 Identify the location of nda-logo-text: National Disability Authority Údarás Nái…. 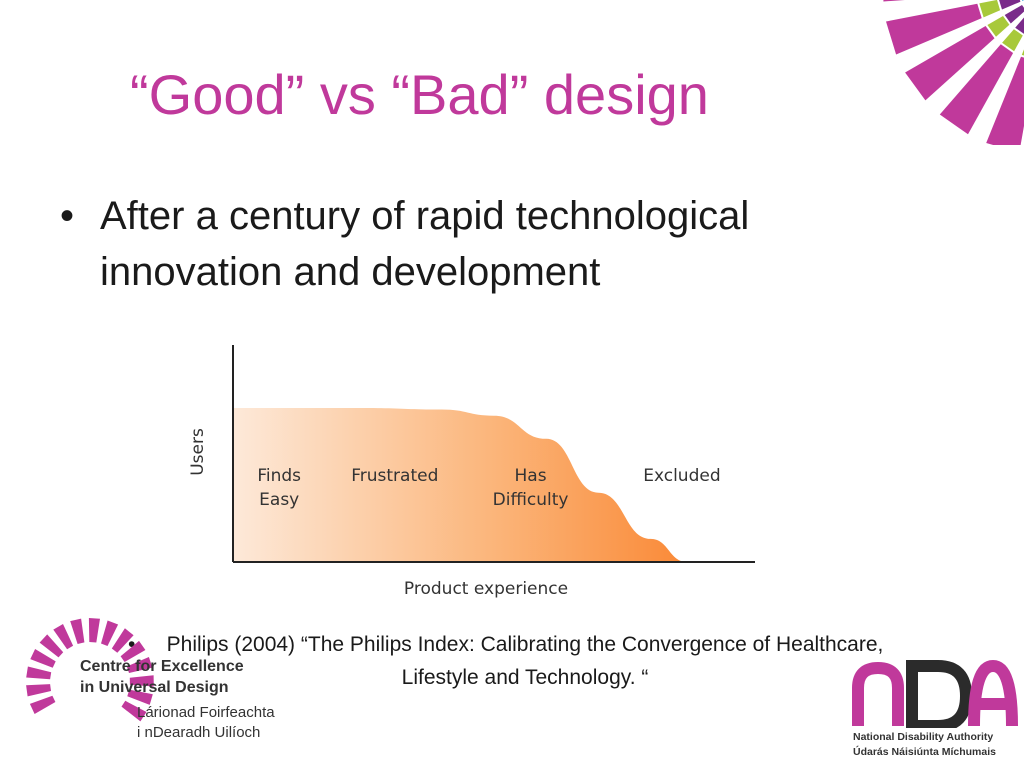
(924, 744).